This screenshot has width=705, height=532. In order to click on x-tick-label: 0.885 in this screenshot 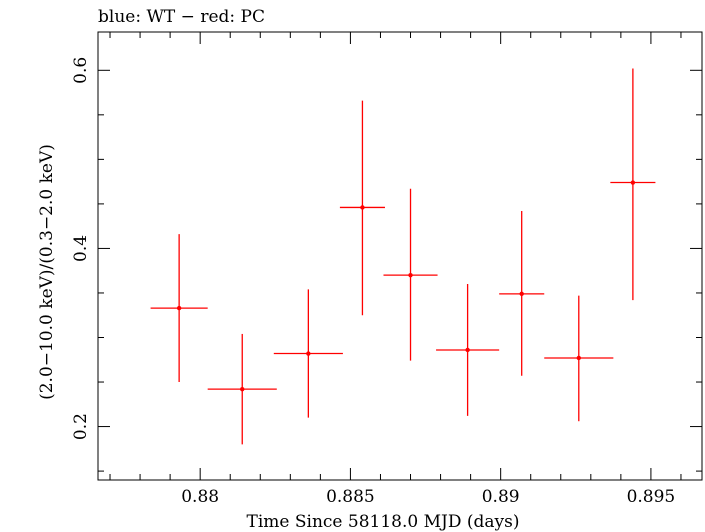, I will do `click(350, 497)`.